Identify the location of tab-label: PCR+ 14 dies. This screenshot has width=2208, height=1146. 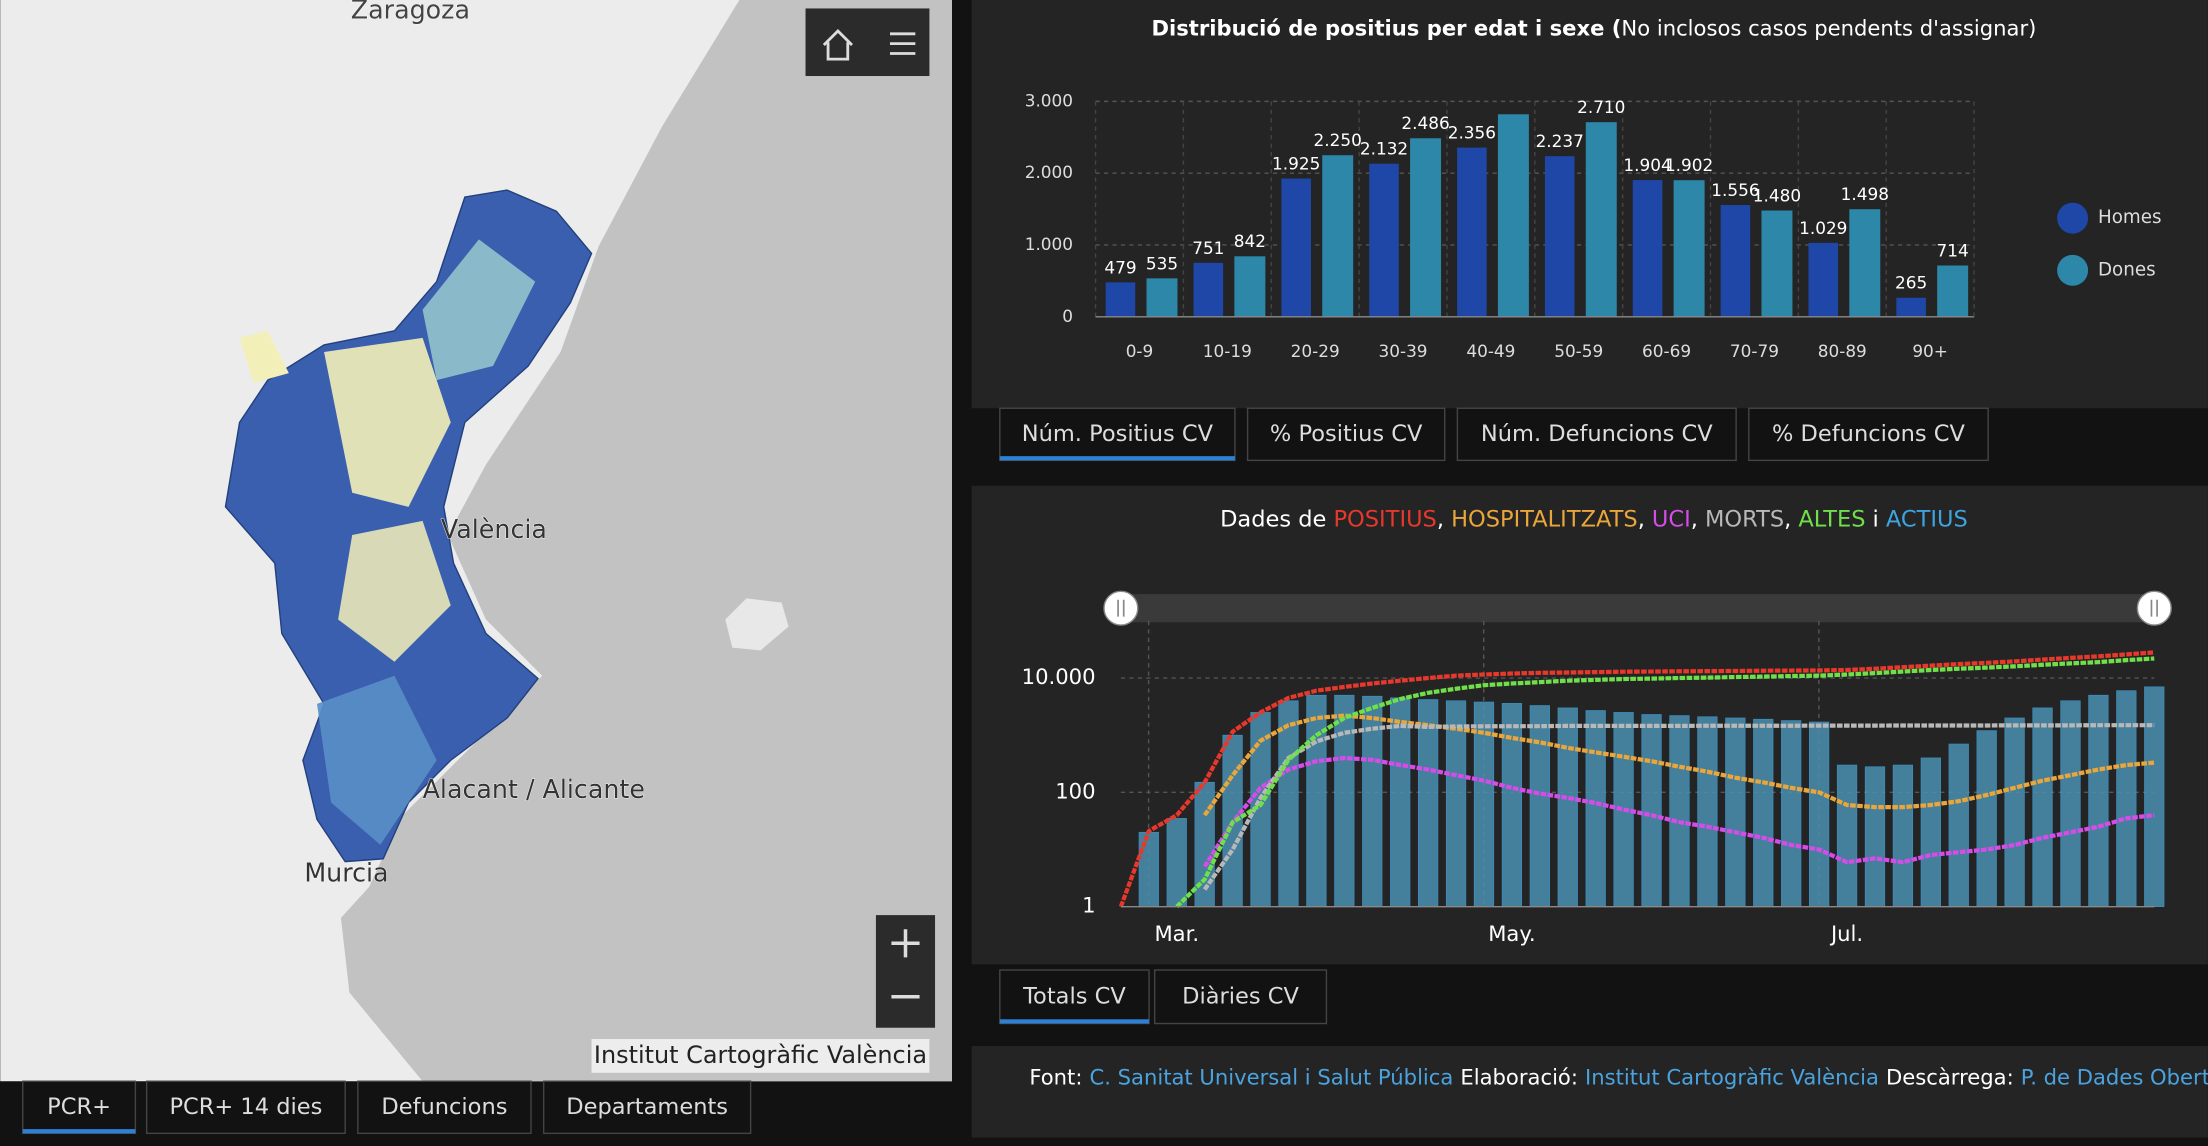
(245, 1107).